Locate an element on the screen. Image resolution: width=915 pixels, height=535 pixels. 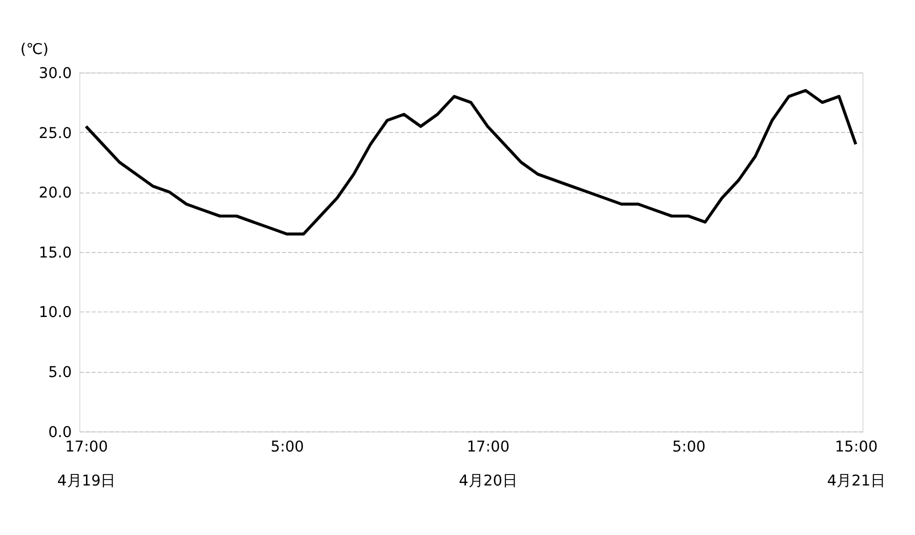
y-tick-label: 30.0 is located at coordinates (55, 73).